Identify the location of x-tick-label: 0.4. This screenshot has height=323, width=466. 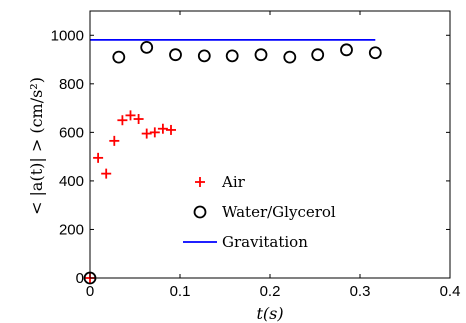
(450, 291).